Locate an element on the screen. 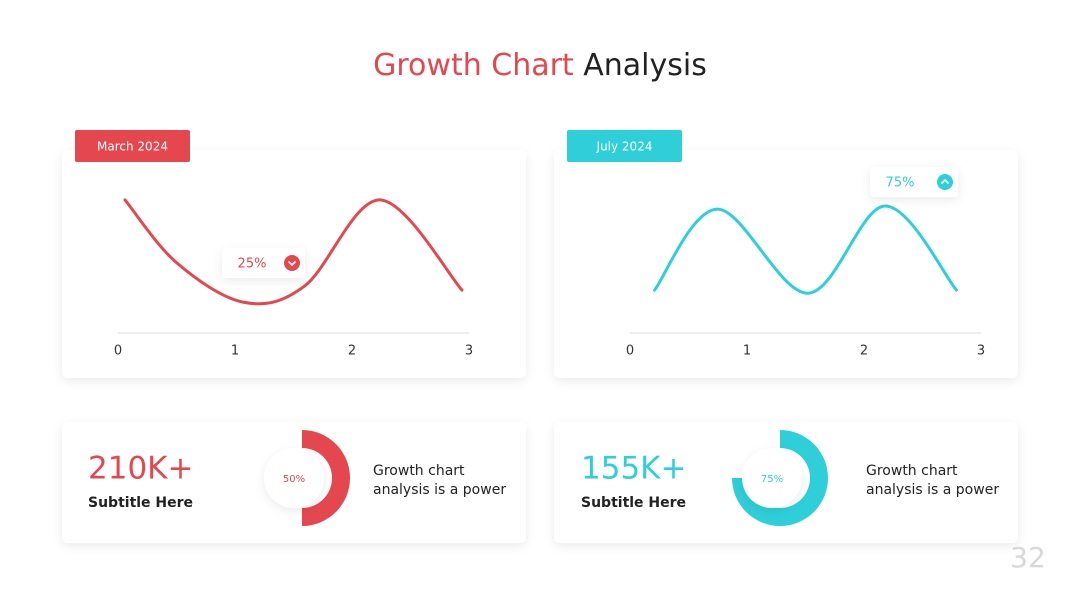 The width and height of the screenshot is (1080, 608). slide-title: Growth Chart Analysis is located at coordinates (540, 65).